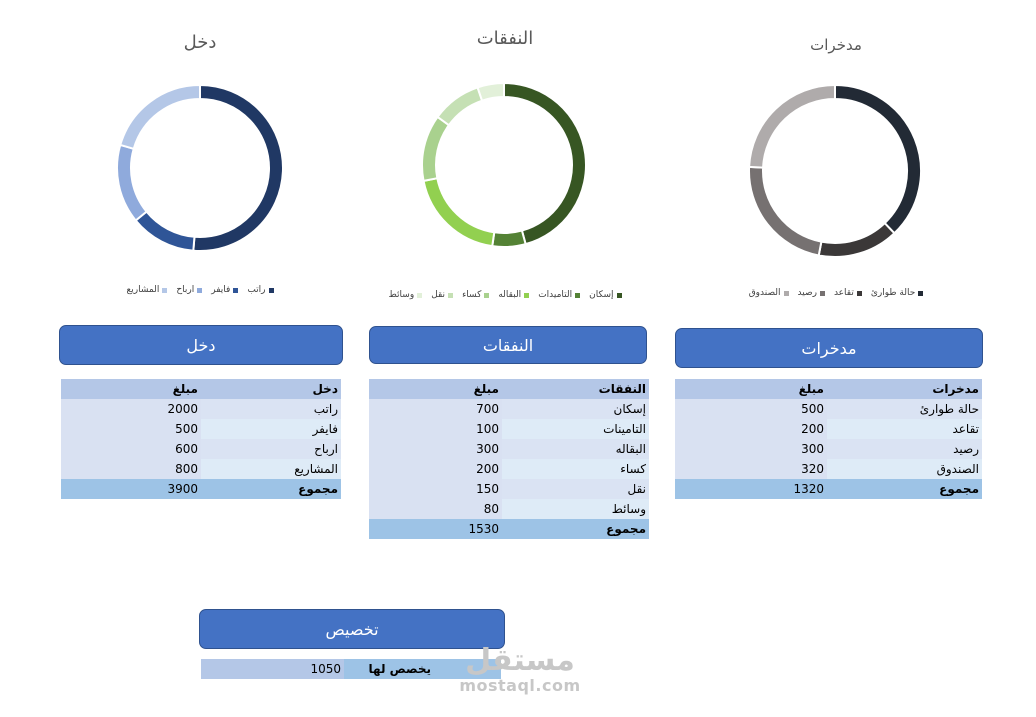  What do you see at coordinates (438, 295) in the screenshot?
I see `legend-label: نقل` at bounding box center [438, 295].